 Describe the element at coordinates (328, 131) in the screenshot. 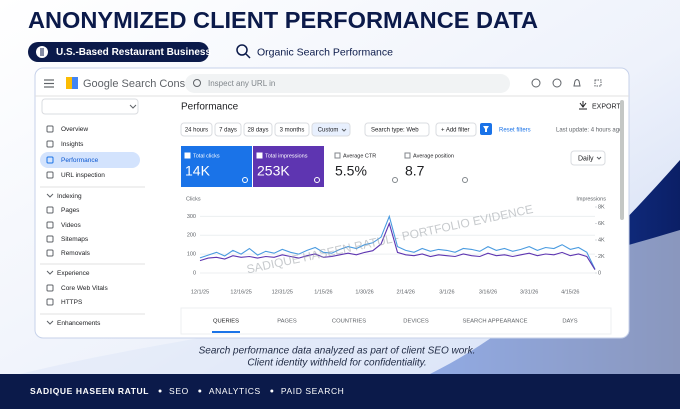

I see `date-chip-label: Custom` at that location.